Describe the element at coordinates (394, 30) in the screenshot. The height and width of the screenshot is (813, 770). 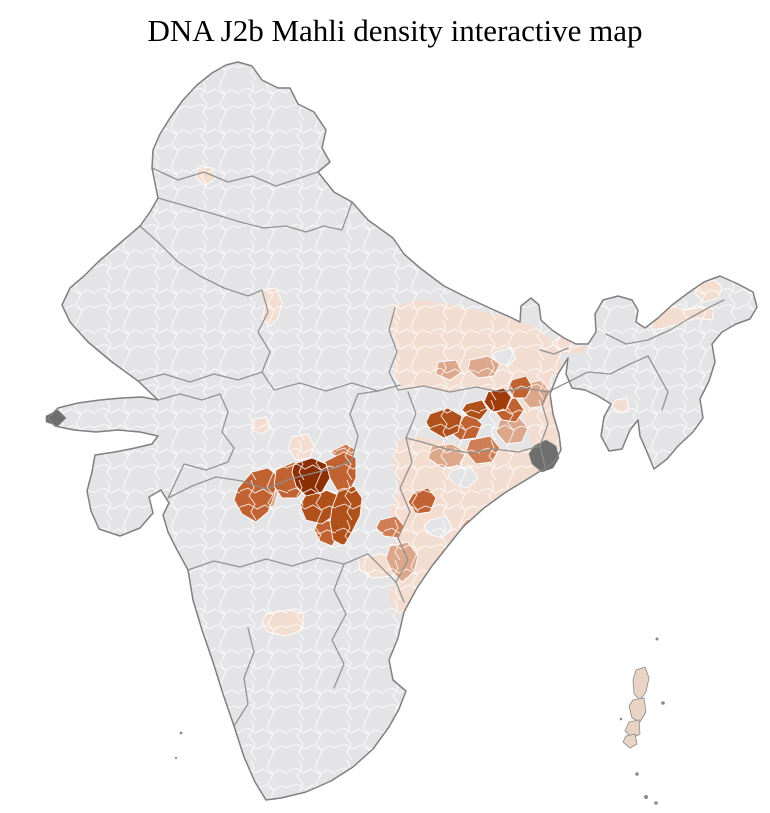
I see `map-title: DNA J2b Mahli density interactive map` at that location.